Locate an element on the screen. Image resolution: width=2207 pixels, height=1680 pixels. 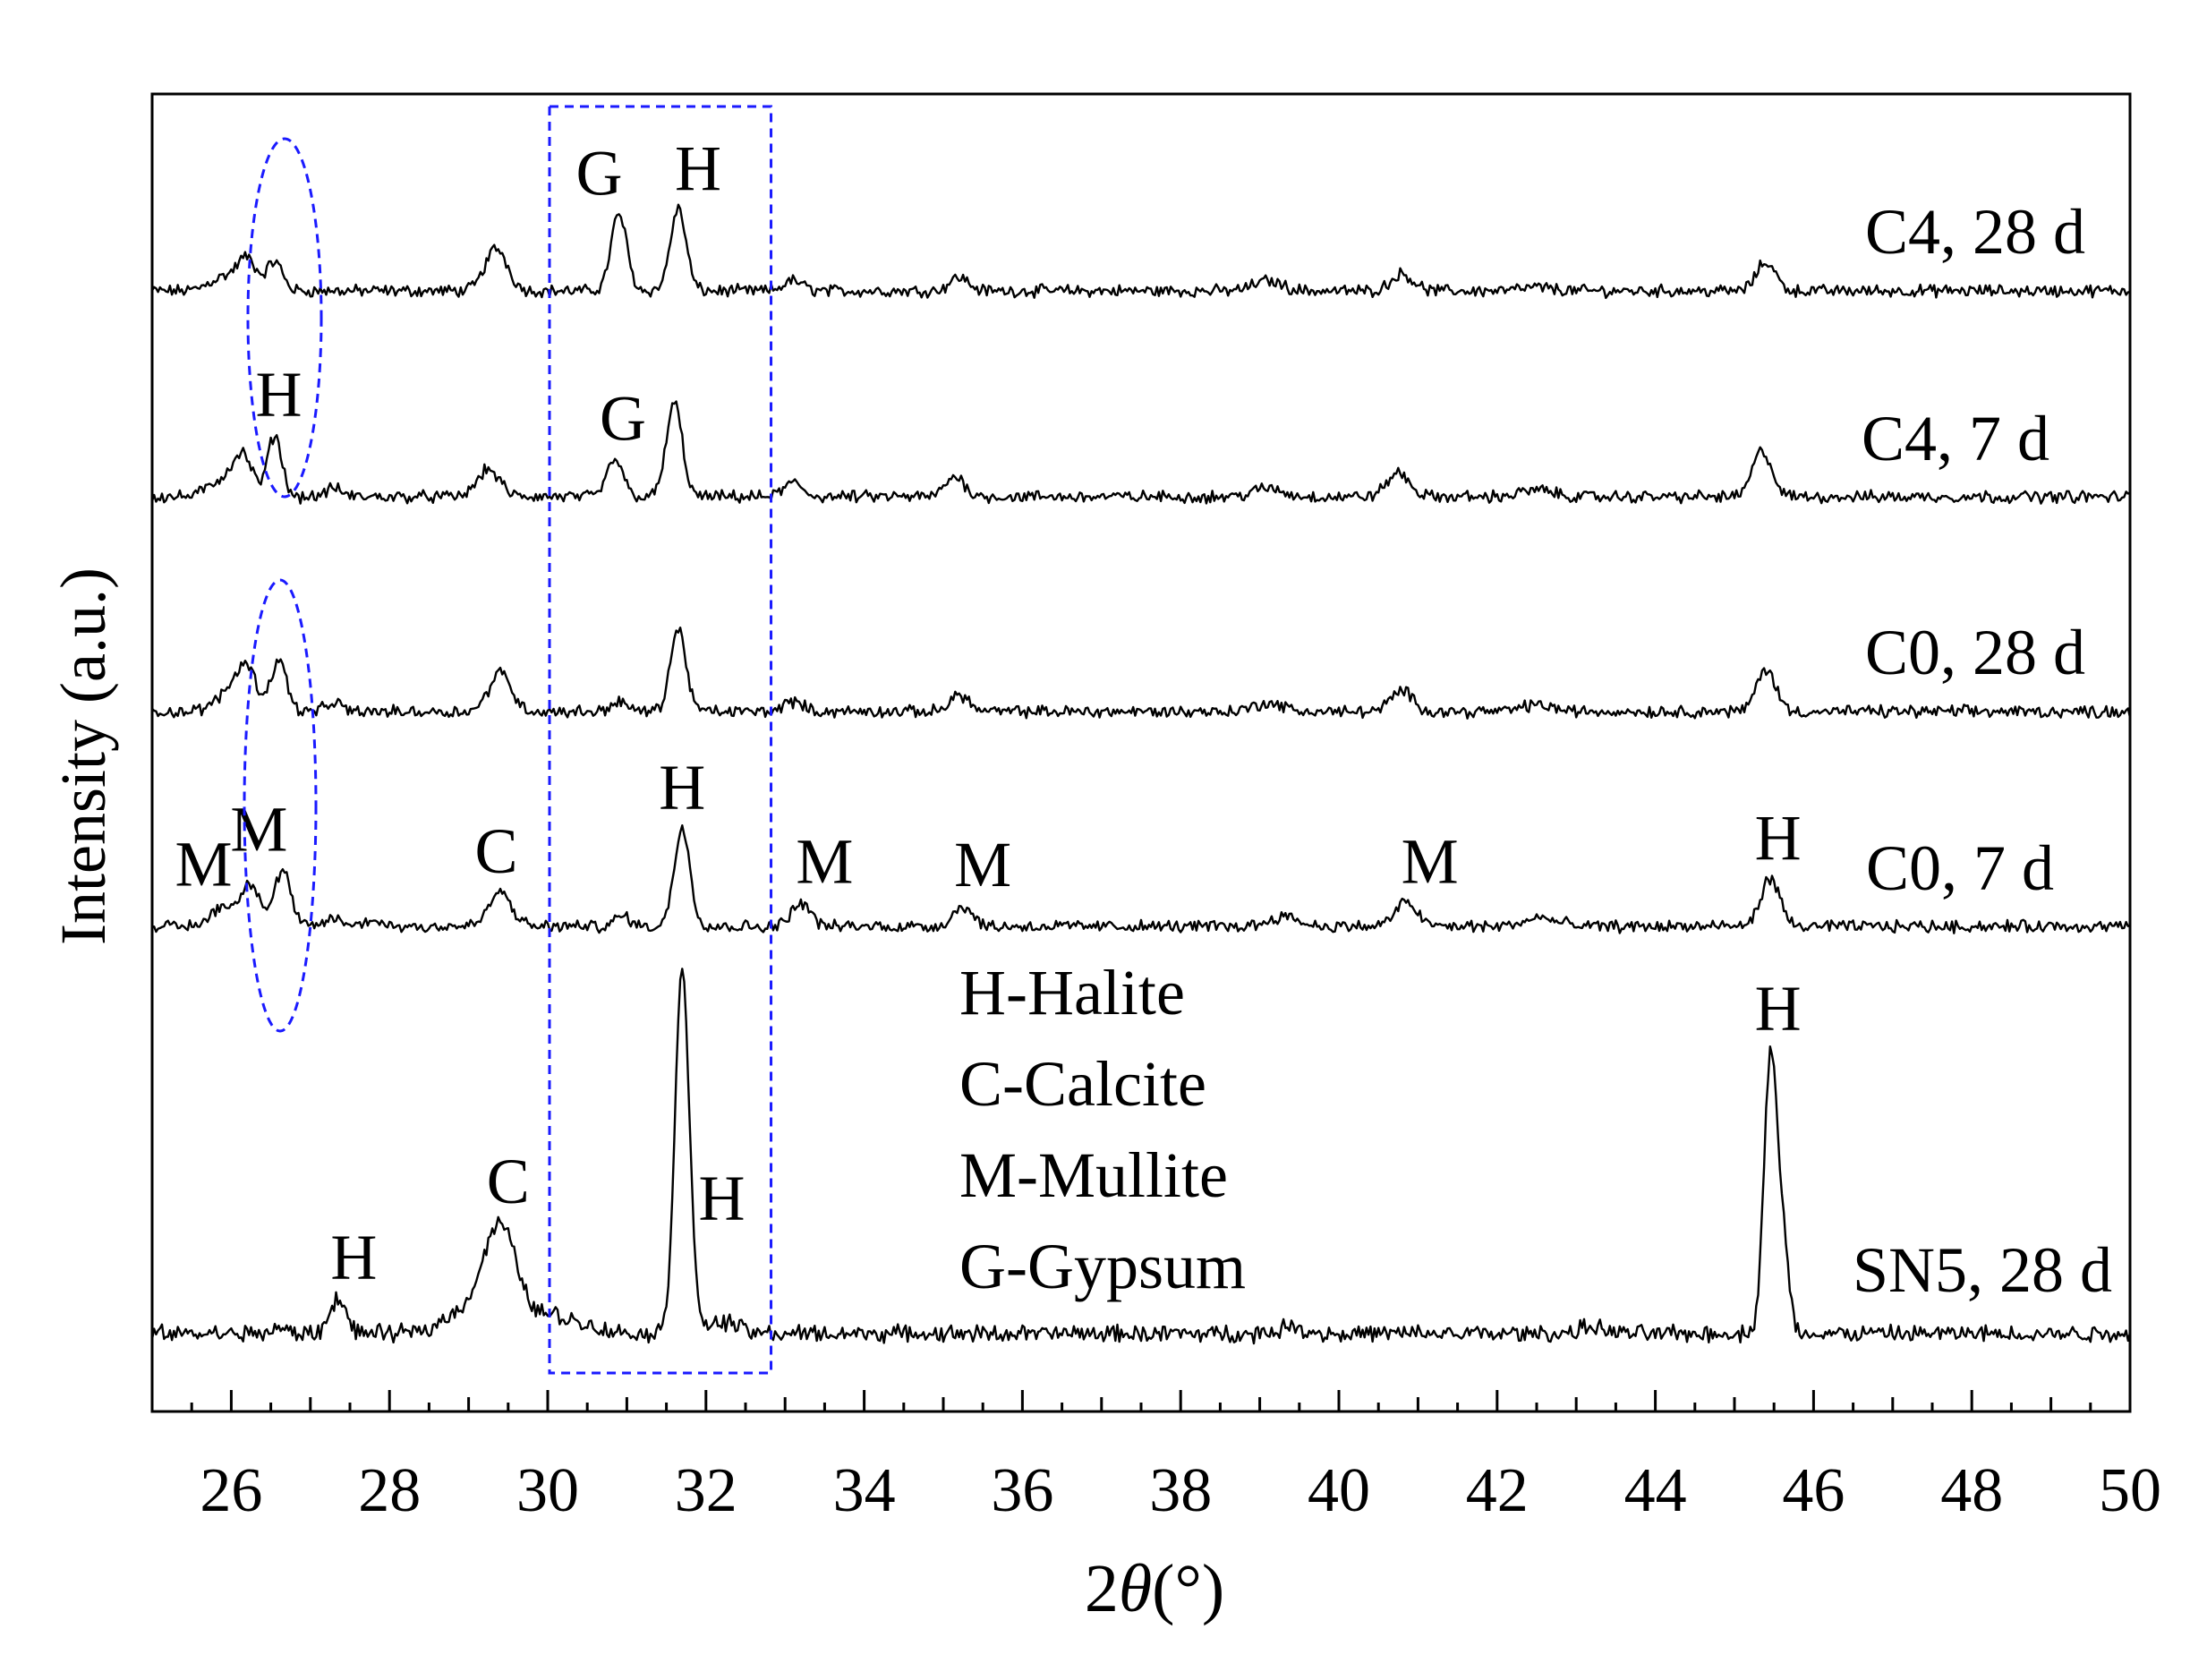
x-axis-ticks is located at coordinates (1141, 1400).